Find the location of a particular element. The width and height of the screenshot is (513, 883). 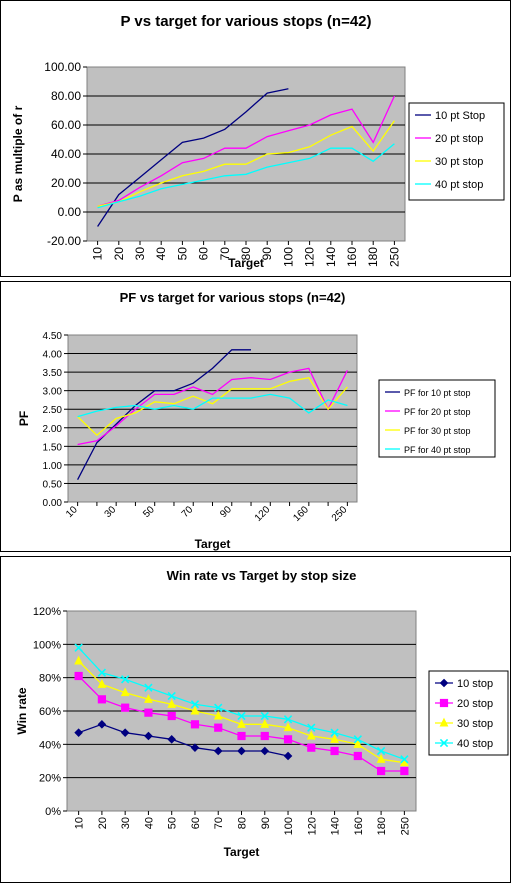

y-axis-title: PF is located at coordinates (24, 418).